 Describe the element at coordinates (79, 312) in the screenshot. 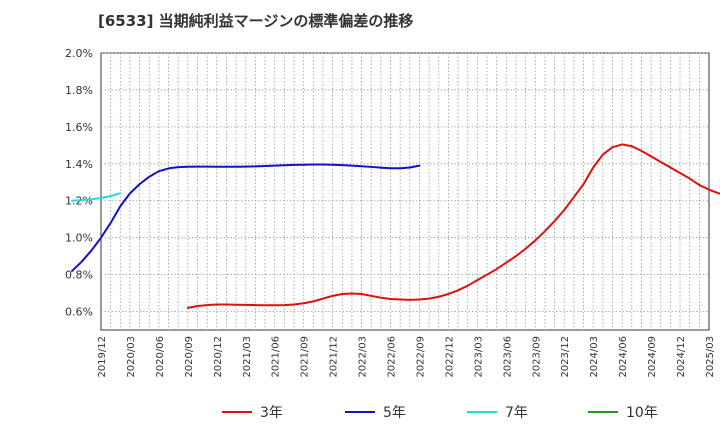

I see `y-tick-label: 0.6%` at that location.